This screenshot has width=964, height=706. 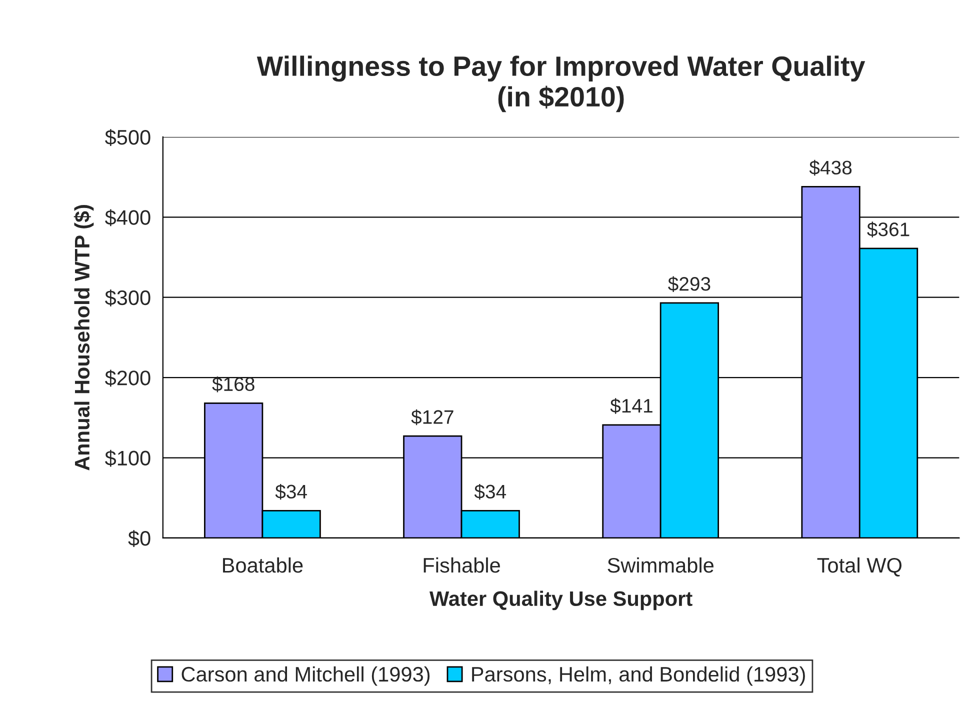 What do you see at coordinates (233, 384) in the screenshot?
I see `data-label: $168` at bounding box center [233, 384].